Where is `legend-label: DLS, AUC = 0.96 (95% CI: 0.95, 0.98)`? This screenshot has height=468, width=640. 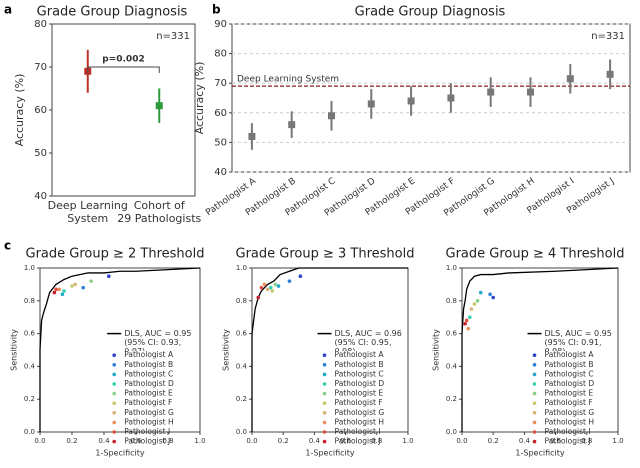 legend-label: DLS, AUC = 0.96 (95% CI: 0.95, 0.98) is located at coordinates (368, 339).